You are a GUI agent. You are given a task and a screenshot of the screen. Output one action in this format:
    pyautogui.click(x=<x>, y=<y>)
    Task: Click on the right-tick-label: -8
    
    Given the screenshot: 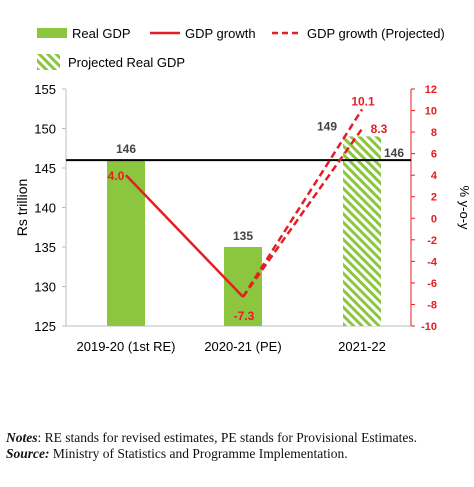 What is the action you would take?
    pyautogui.click(x=432, y=305)
    